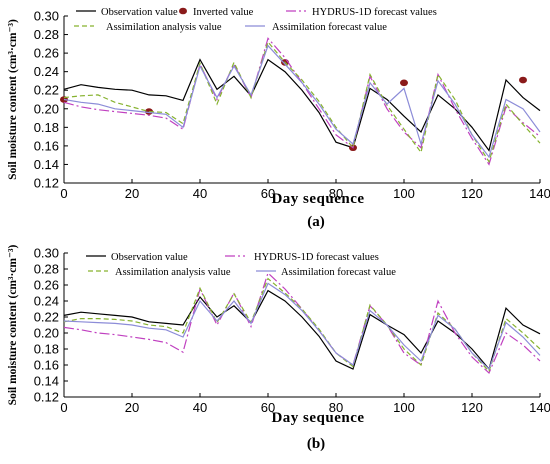 The height and width of the screenshot is (464, 550). What do you see at coordinates (223, 12) in the screenshot?
I see `legend-label: Inverted value` at bounding box center [223, 12].